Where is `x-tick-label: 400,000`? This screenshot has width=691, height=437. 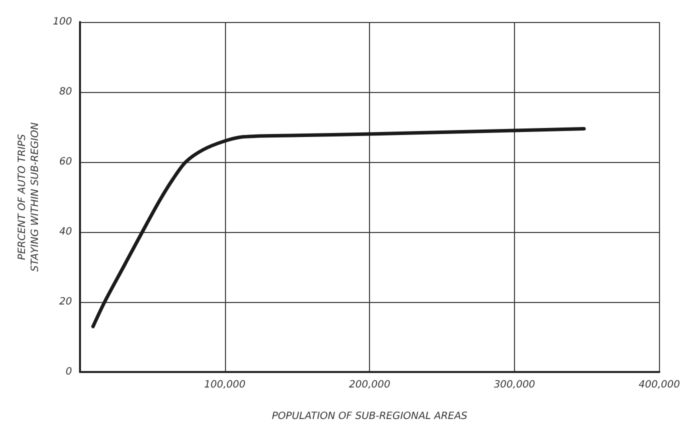
x-tick-label: 400,000 is located at coordinates (659, 385).